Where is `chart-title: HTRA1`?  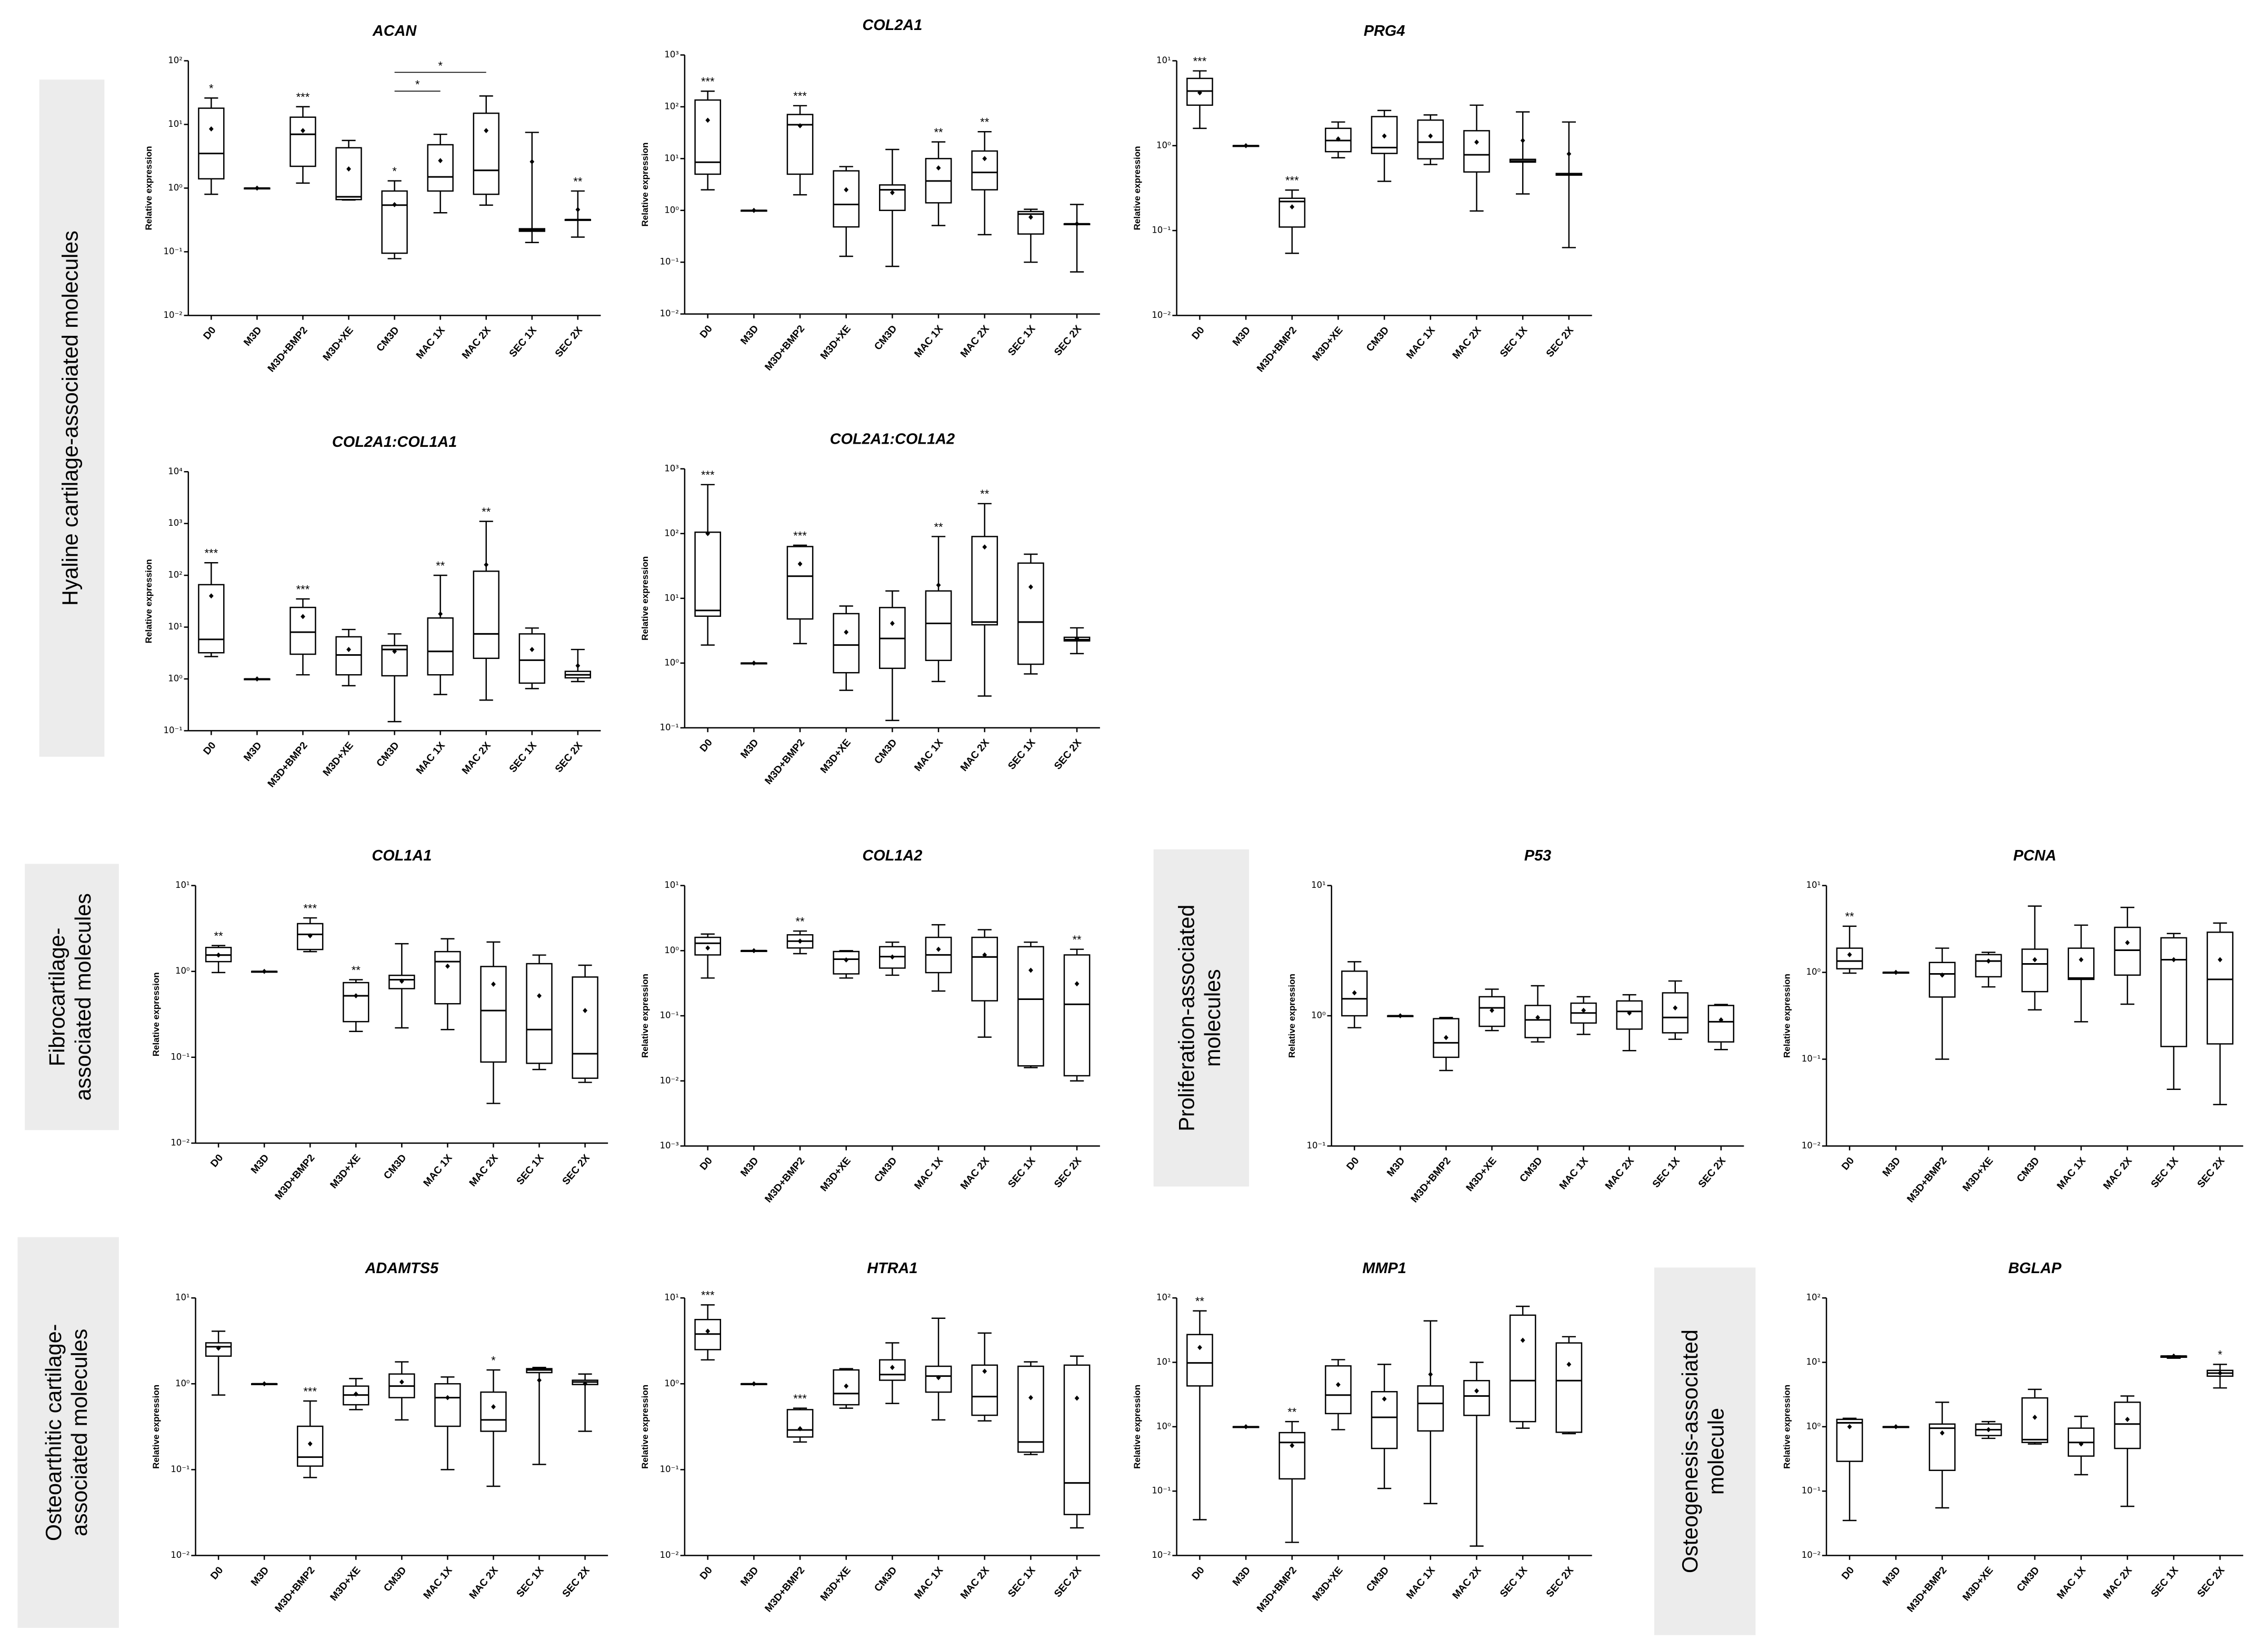
chart-title: HTRA1 is located at coordinates (892, 1268).